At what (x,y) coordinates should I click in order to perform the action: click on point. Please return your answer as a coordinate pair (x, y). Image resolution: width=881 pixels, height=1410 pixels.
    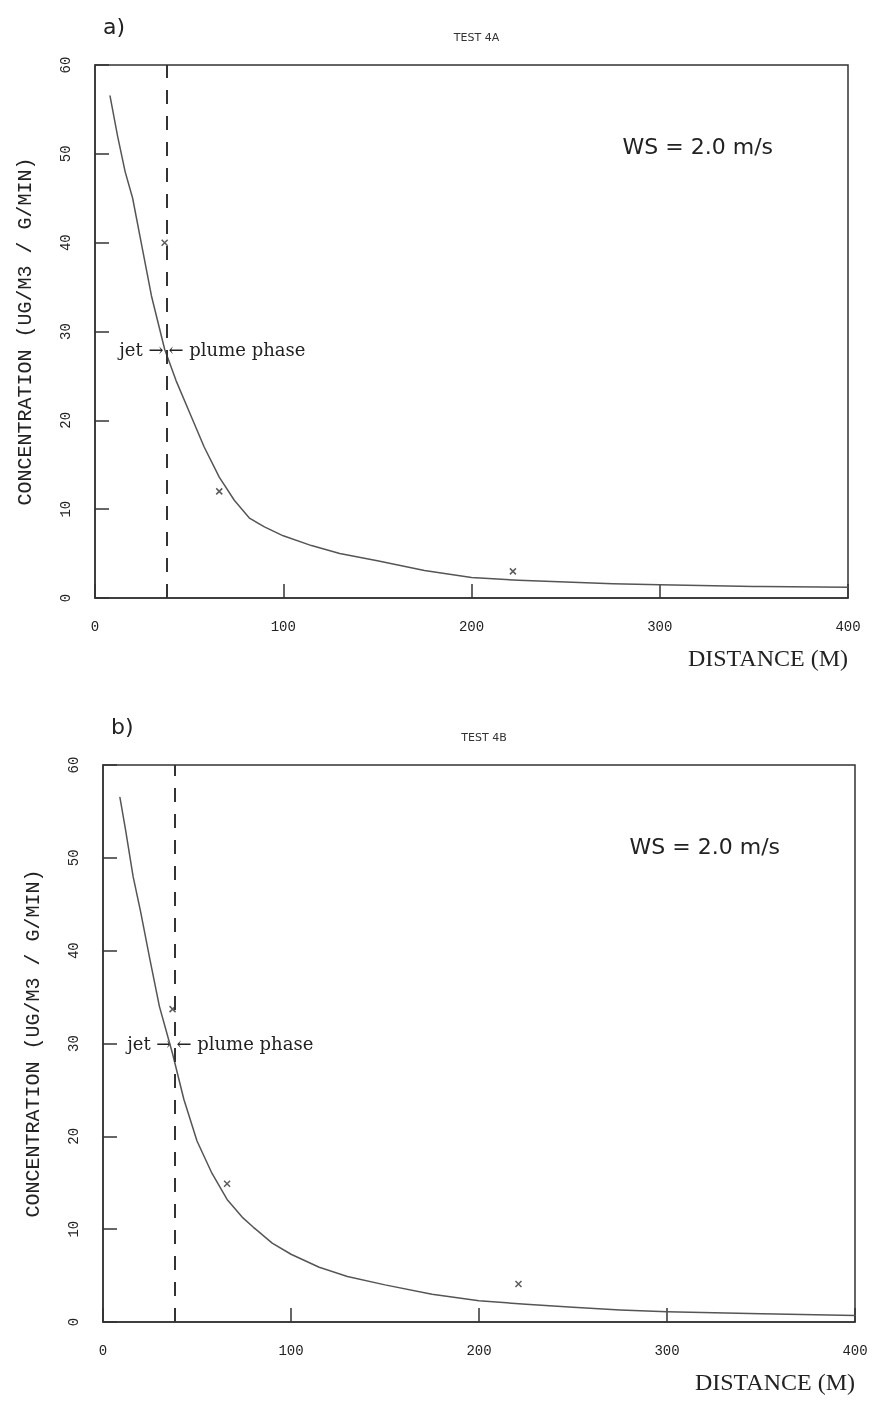
    Looking at the image, I should click on (164, 242).